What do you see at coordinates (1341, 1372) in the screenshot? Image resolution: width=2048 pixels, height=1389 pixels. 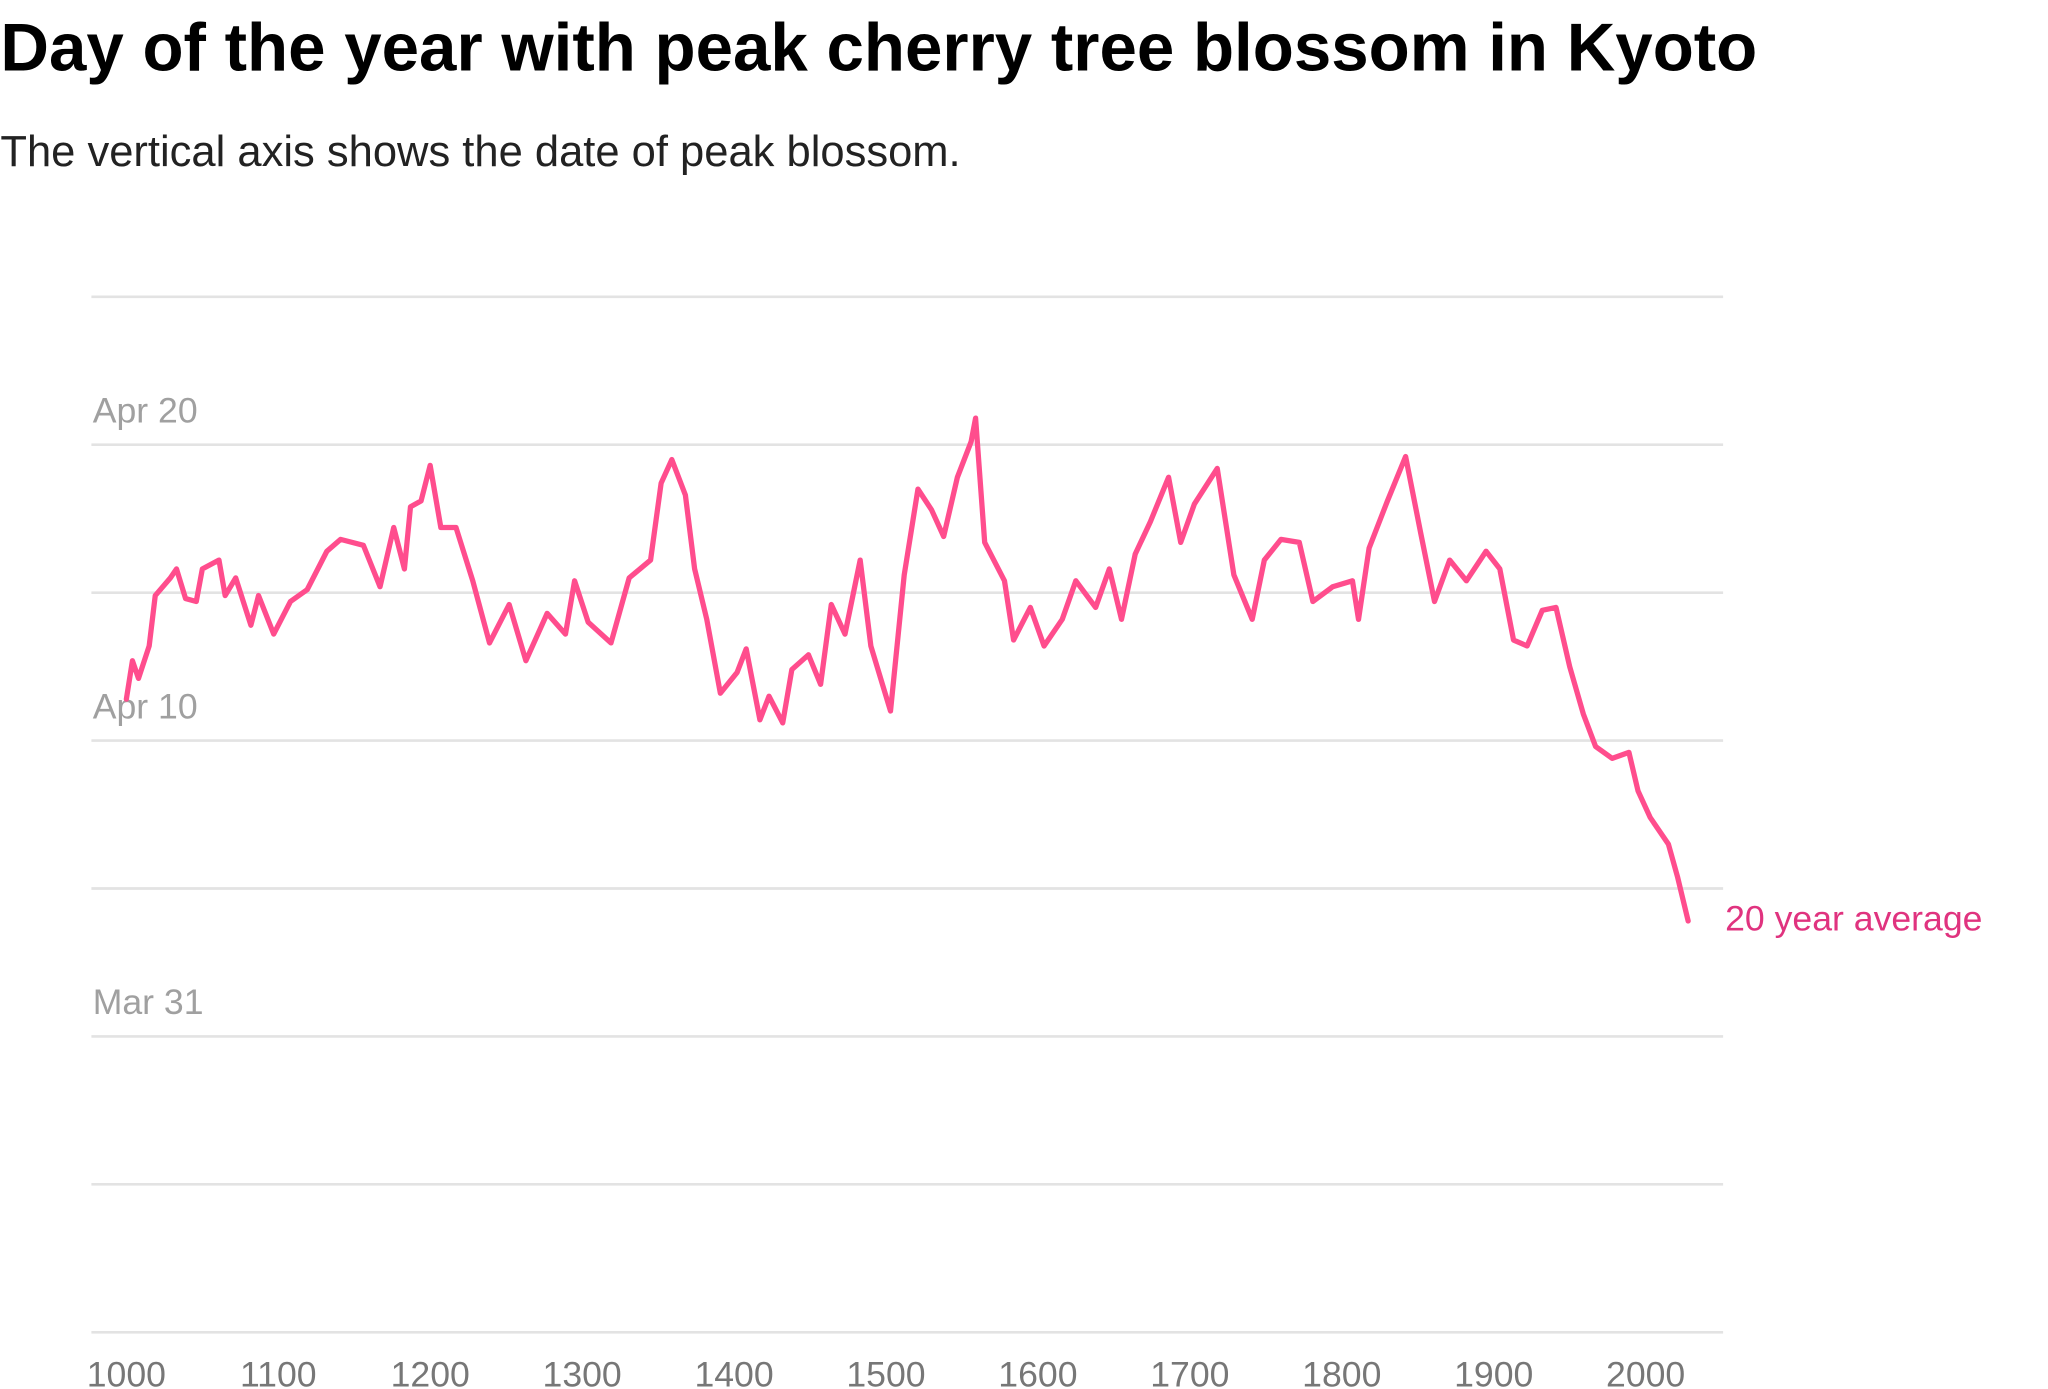 I see `x-tick-label: 1800` at bounding box center [1341, 1372].